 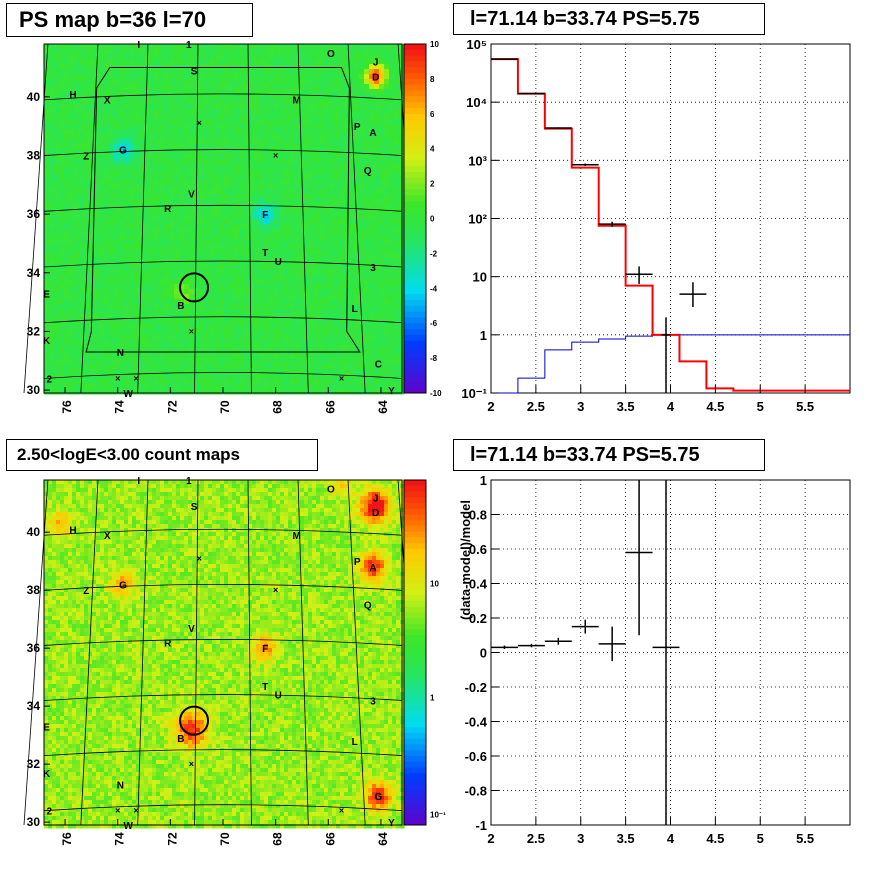 What do you see at coordinates (476, 687) in the screenshot?
I see `y-tick-label: -0.2` at bounding box center [476, 687].